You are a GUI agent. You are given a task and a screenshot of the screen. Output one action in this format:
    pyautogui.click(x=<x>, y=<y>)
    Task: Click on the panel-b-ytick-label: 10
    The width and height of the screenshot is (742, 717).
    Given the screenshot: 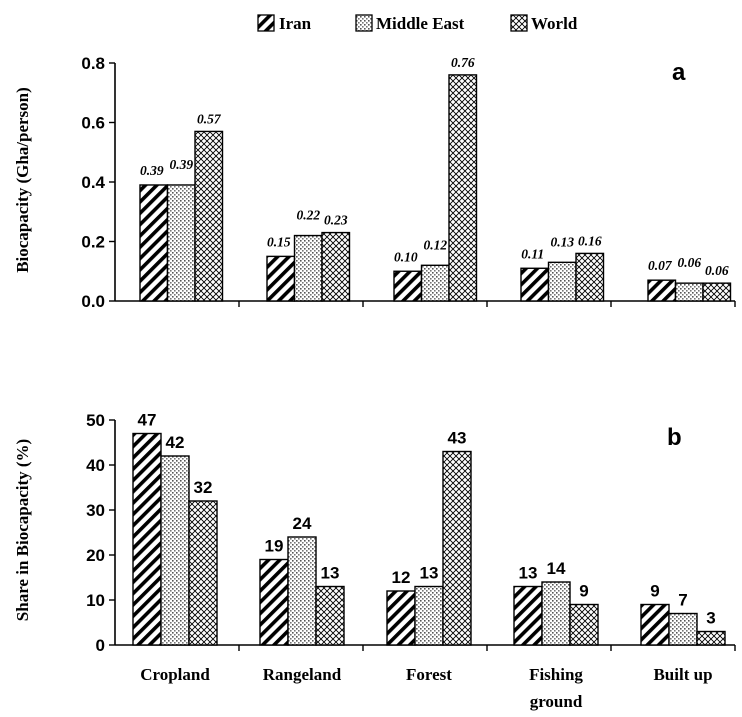 What is the action you would take?
    pyautogui.click(x=95, y=600)
    